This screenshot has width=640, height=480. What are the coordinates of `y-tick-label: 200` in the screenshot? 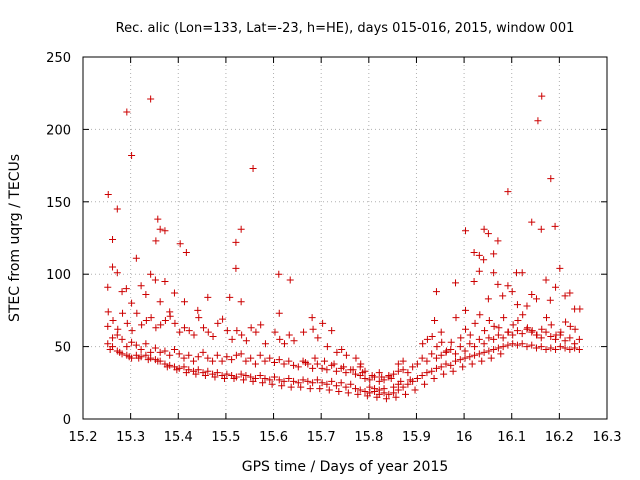 It's located at (58, 130).